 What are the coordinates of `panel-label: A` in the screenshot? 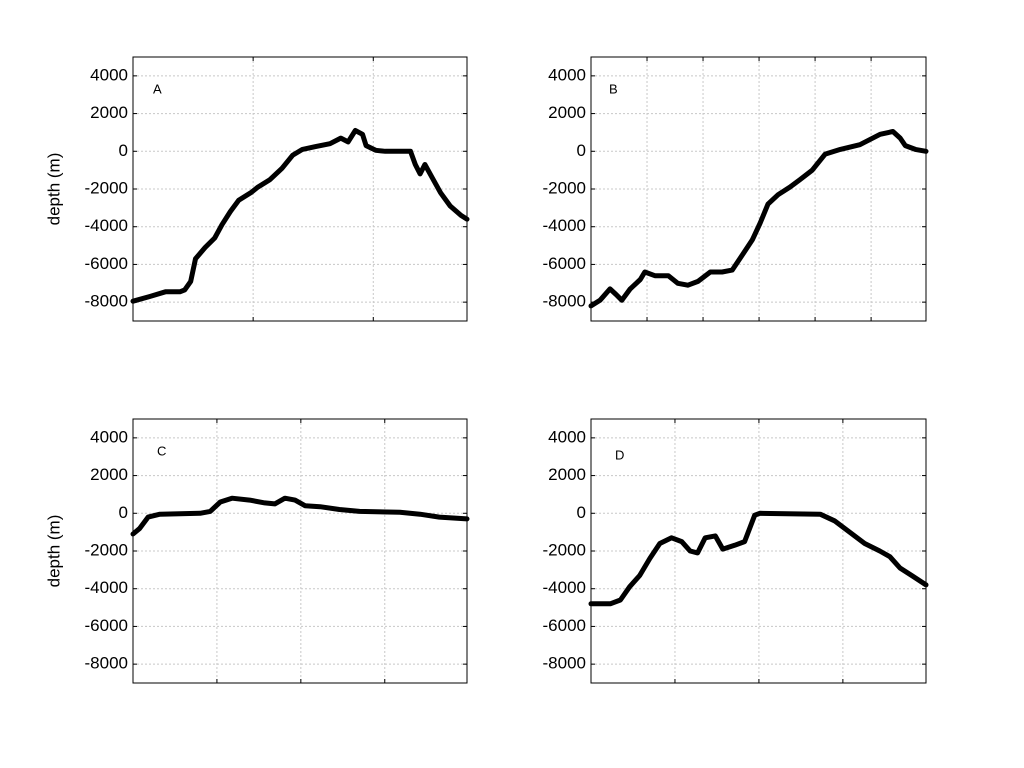 It's located at (157, 88).